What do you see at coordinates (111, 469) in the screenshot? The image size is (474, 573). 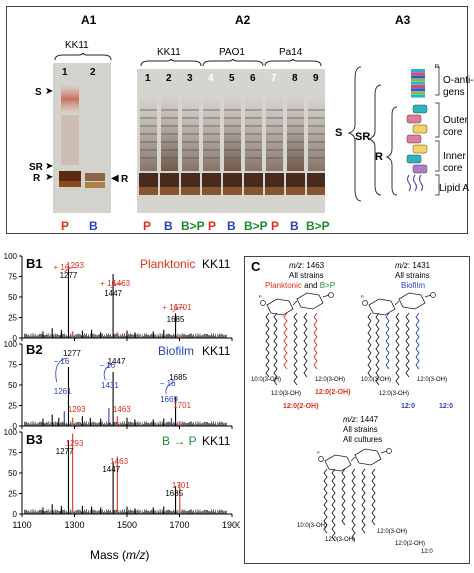 I see `b-peak-label: 1447` at bounding box center [111, 469].